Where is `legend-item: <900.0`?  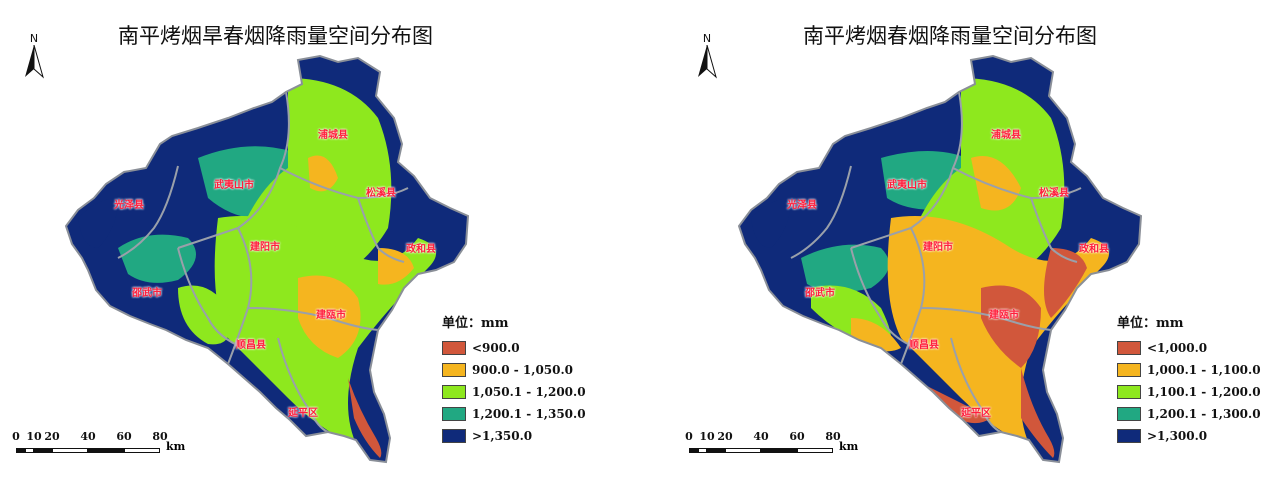
legend-item: <900.0 is located at coordinates (514, 348).